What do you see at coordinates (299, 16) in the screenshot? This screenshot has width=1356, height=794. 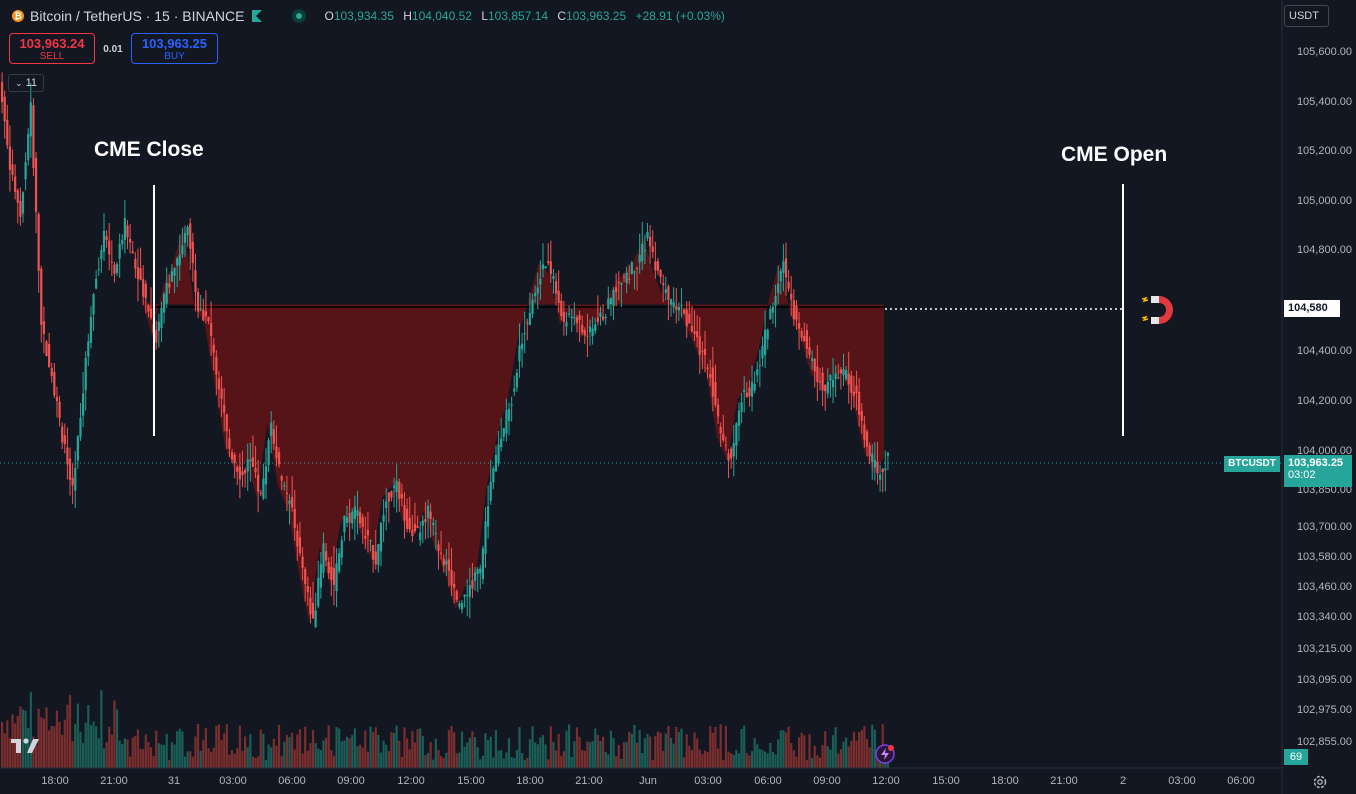 I see `market-status-icon` at bounding box center [299, 16].